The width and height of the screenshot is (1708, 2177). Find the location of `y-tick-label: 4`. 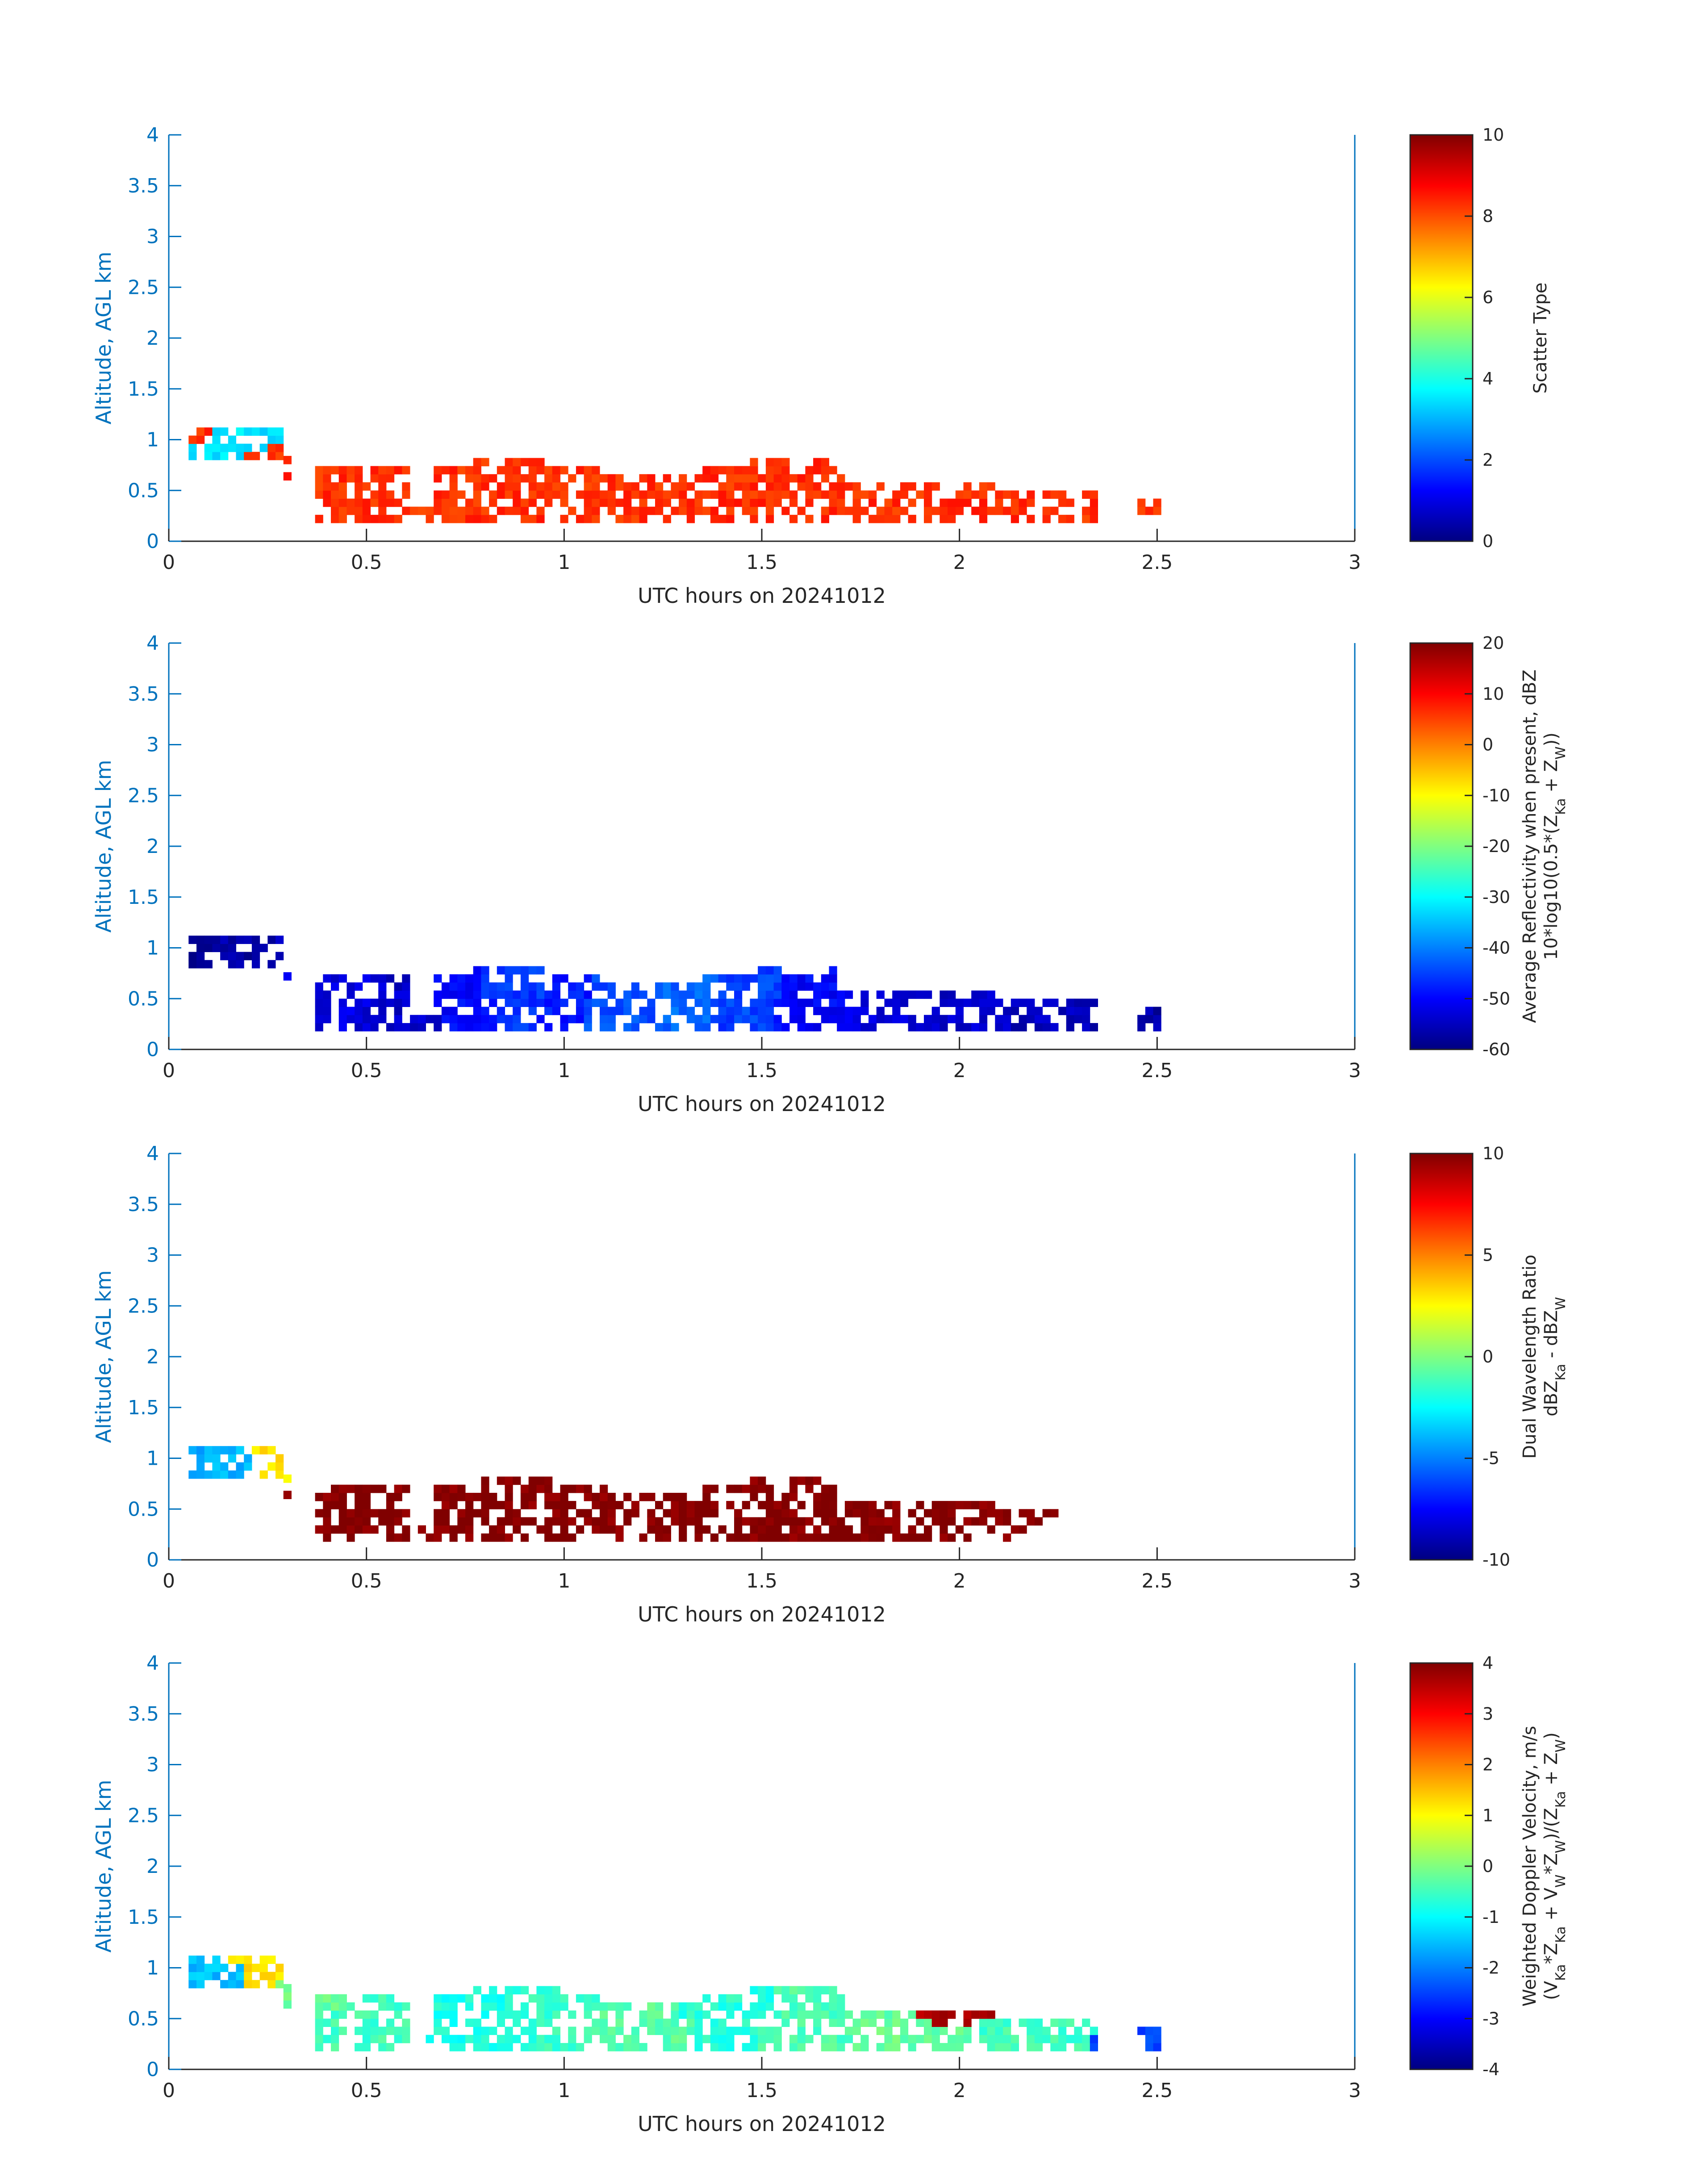

y-tick-label: 4 is located at coordinates (152, 1153).